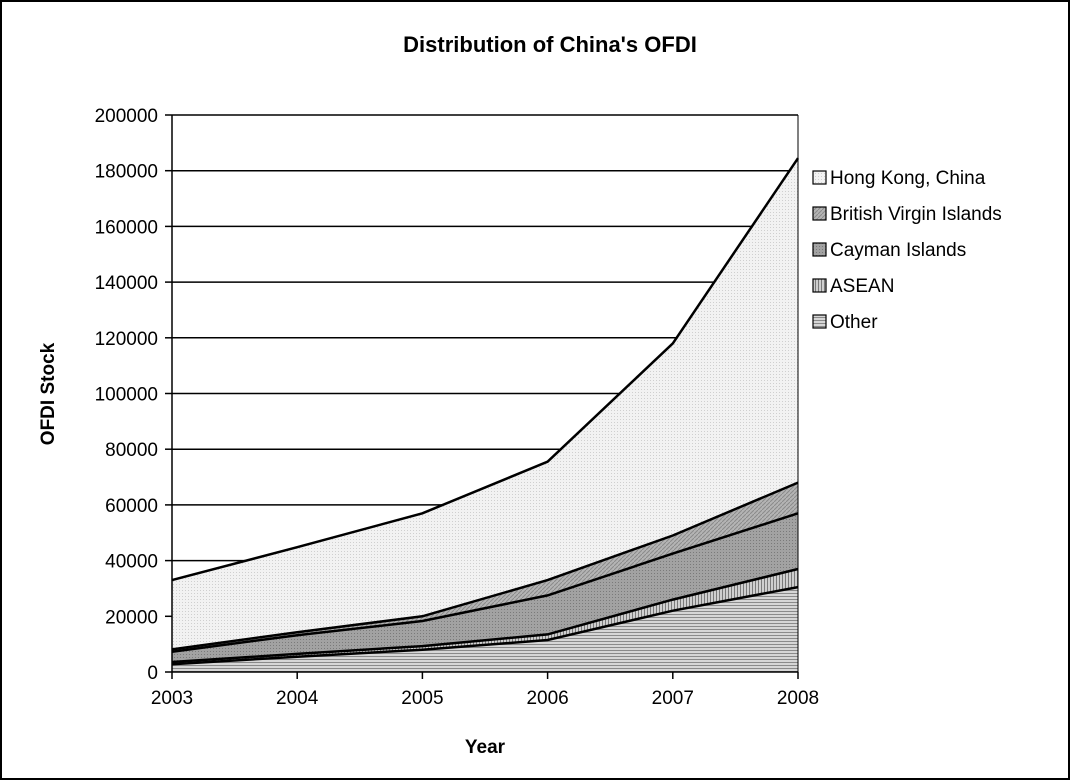 This screenshot has width=1070, height=783. Describe the element at coordinates (126, 283) in the screenshot. I see `y-tick-label: 140000` at that location.